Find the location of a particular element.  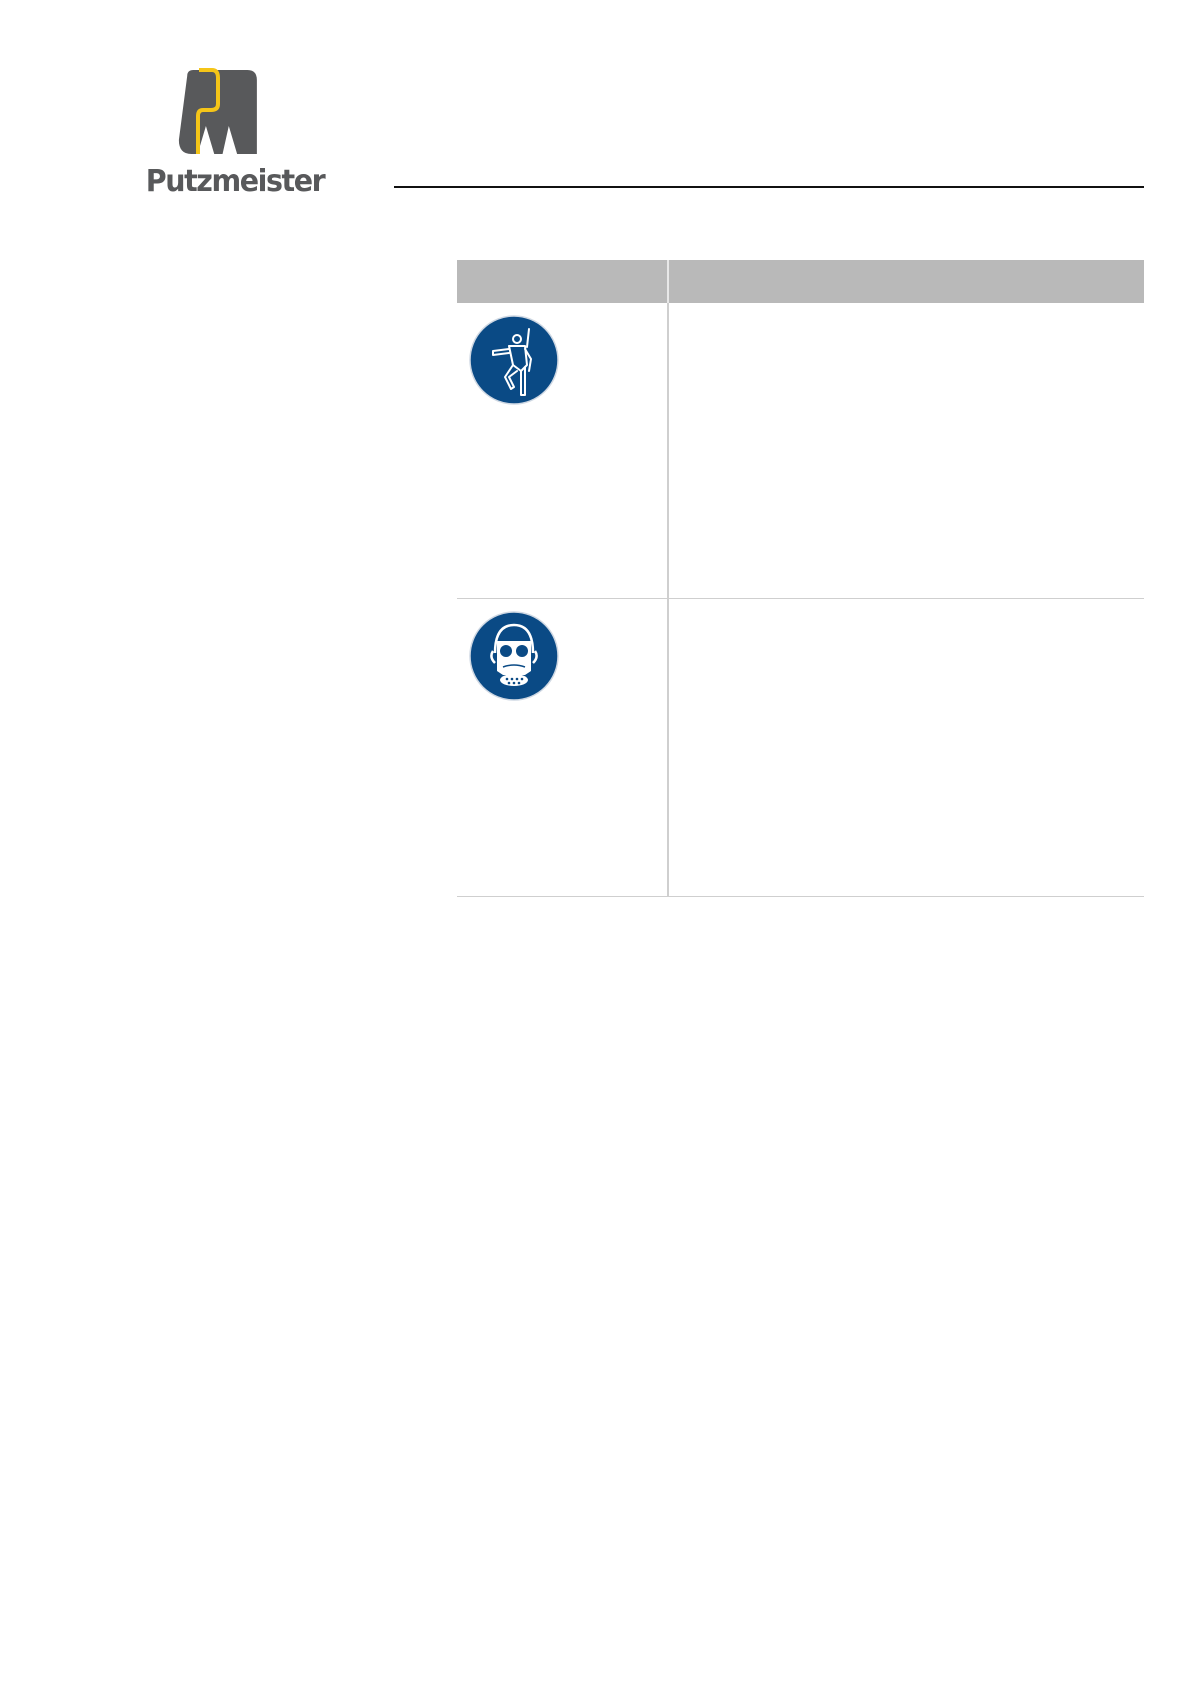

putzmeister-logo: Putzmeister is located at coordinates (235, 132).